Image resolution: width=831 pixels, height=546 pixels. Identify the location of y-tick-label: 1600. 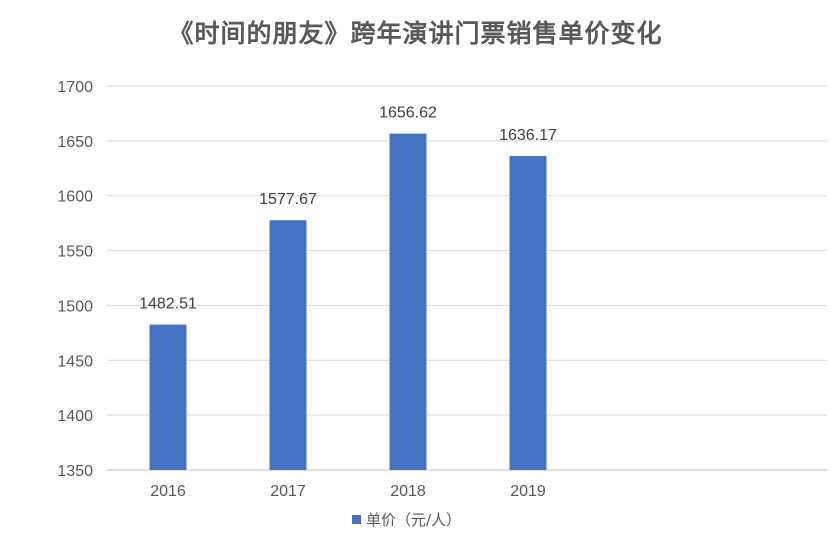
(75, 197).